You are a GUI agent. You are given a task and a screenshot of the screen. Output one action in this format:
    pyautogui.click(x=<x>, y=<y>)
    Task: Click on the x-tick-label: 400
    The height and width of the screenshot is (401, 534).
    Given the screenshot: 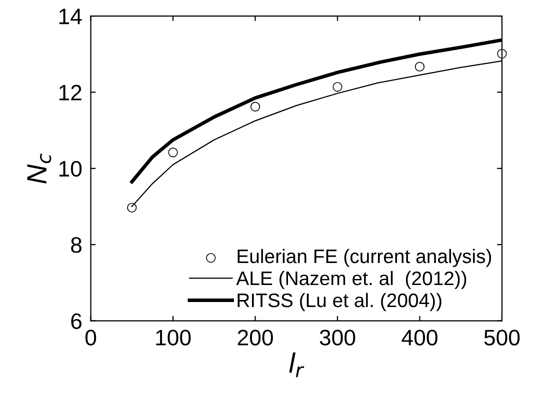 What is the action you would take?
    pyautogui.click(x=420, y=338)
    